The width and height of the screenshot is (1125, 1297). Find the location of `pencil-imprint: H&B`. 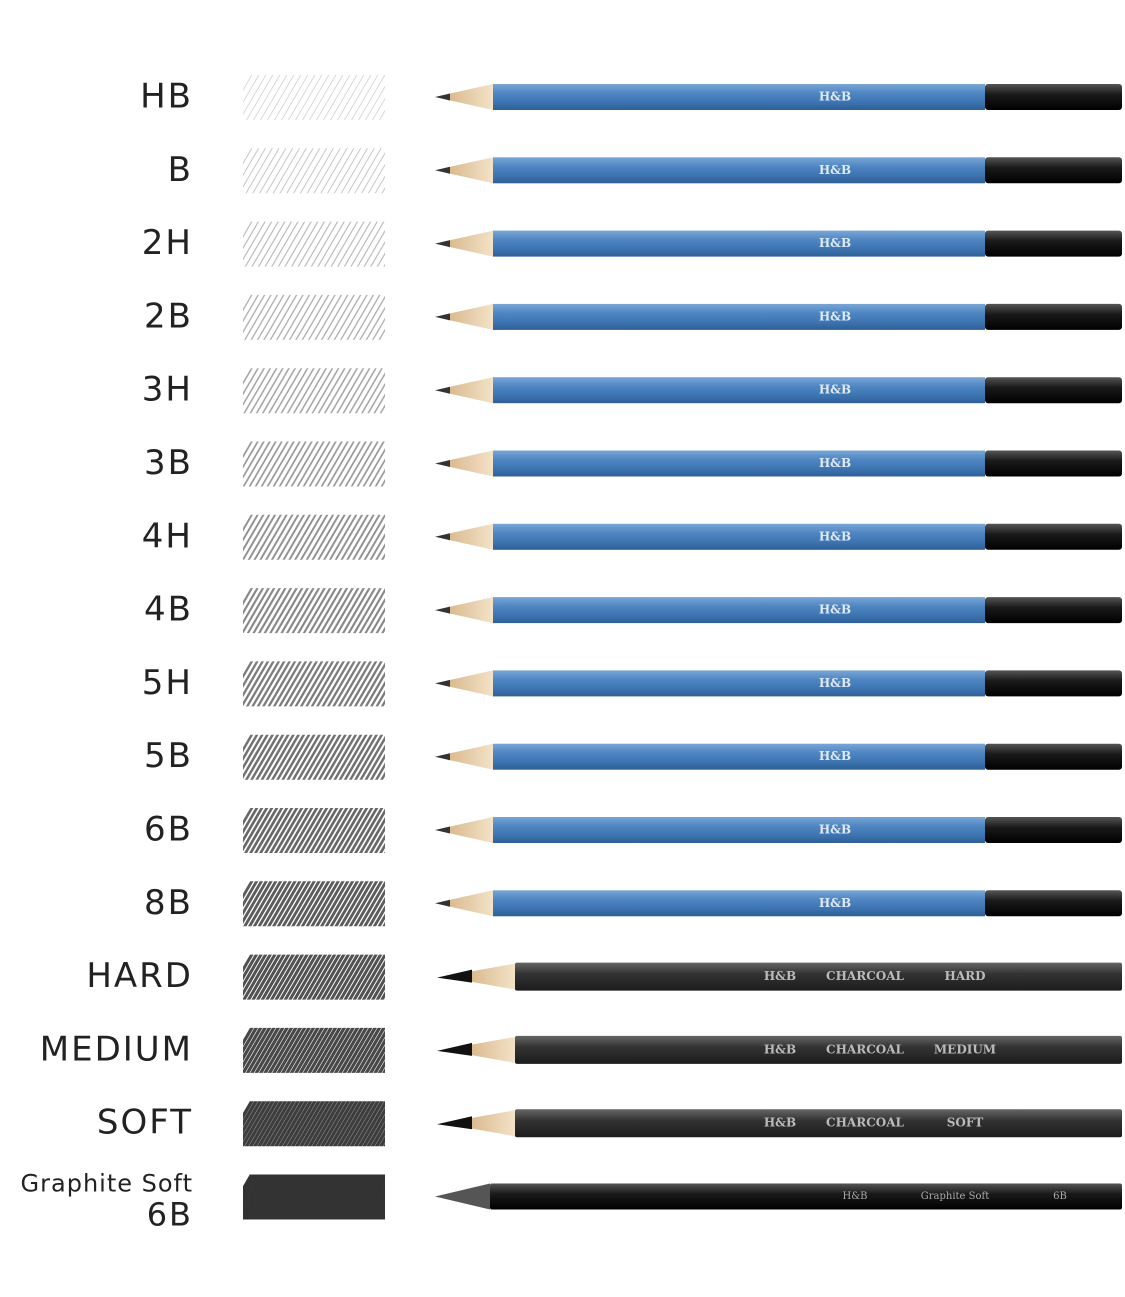

pencil-imprint: H&B is located at coordinates (835, 97).